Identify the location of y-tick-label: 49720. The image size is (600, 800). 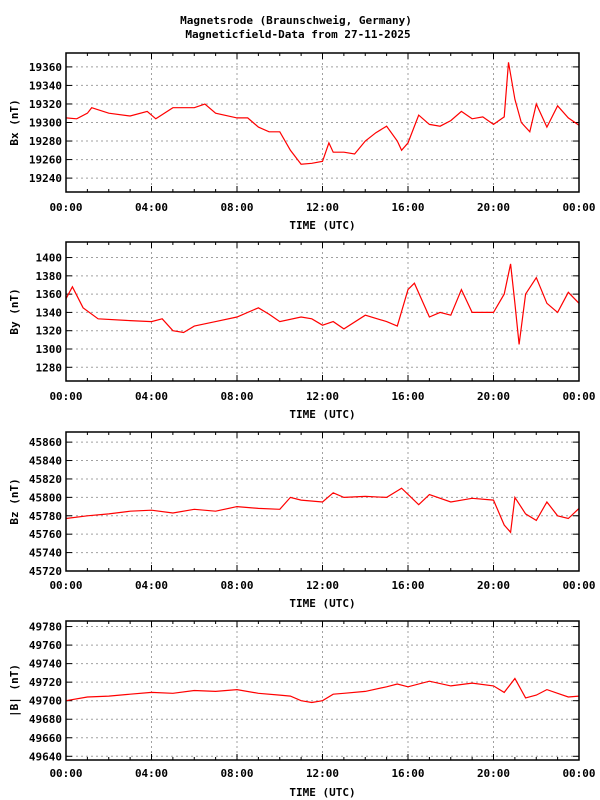
(45, 682).